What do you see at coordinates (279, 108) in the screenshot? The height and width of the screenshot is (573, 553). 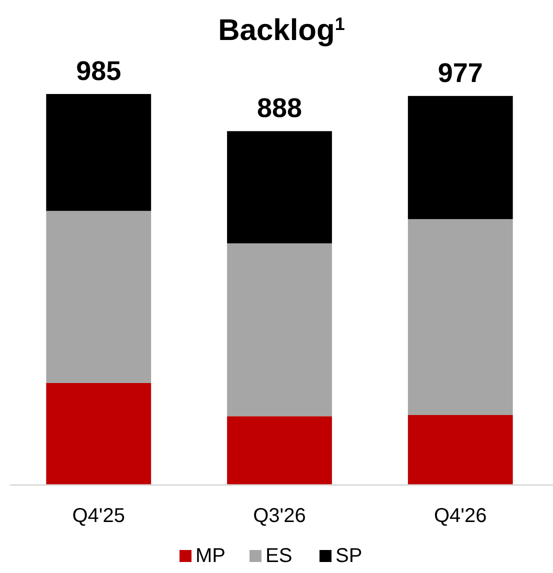 I see `annotation: 888` at bounding box center [279, 108].